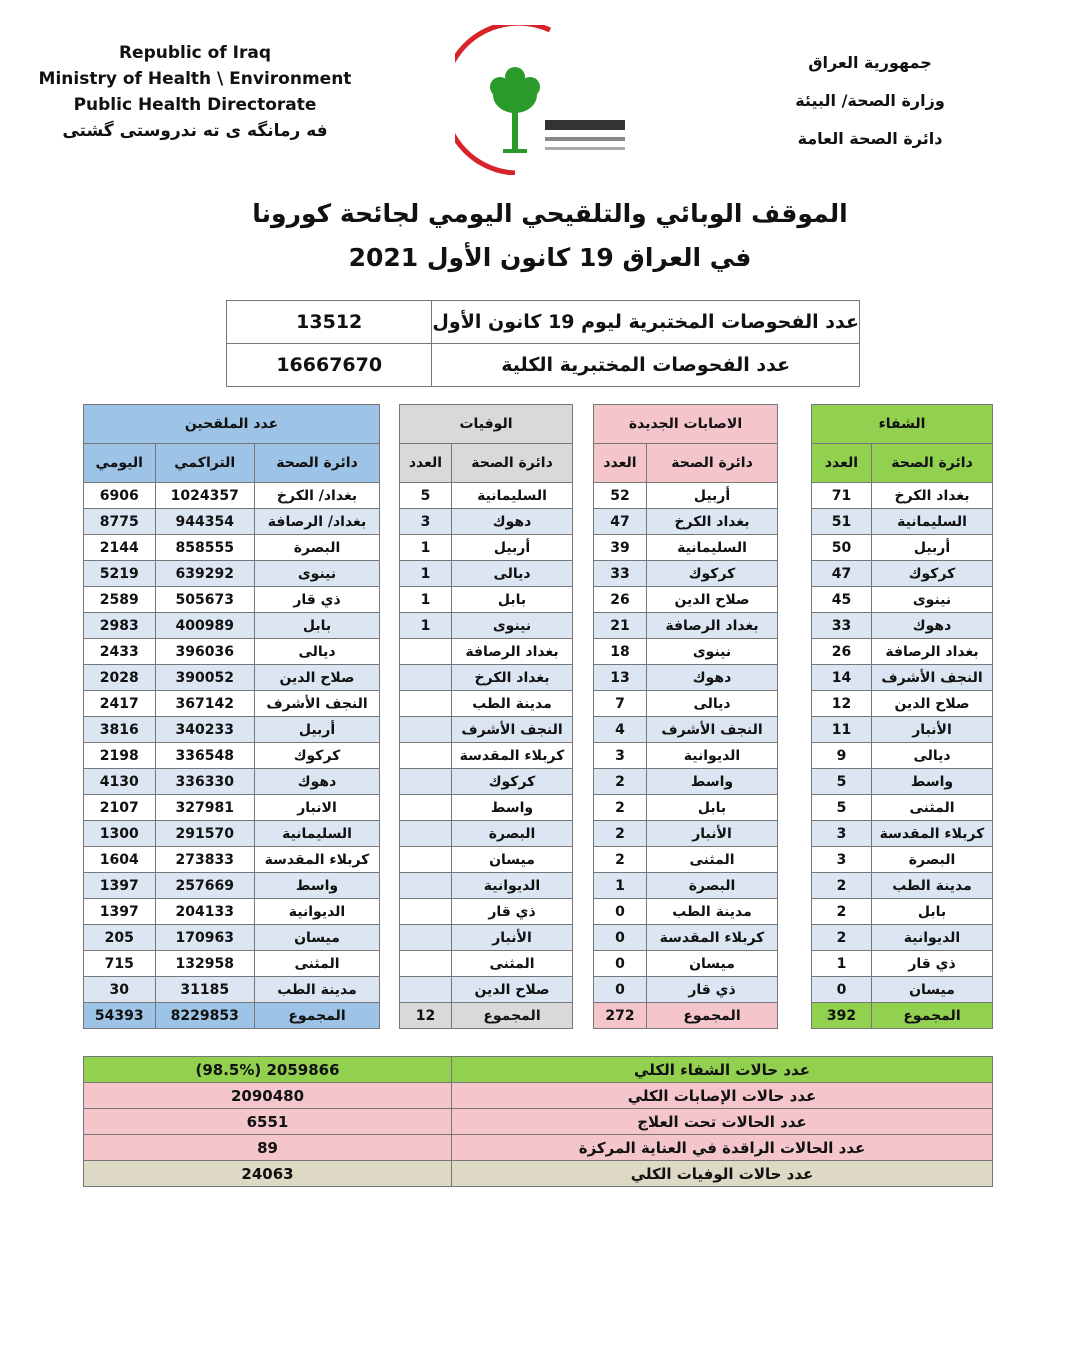 Image resolution: width=1080 pixels, height=1372 pixels. Describe the element at coordinates (231, 703) in the screenshot. I see `table-row: النجف الأشرف 367142 2417` at that location.